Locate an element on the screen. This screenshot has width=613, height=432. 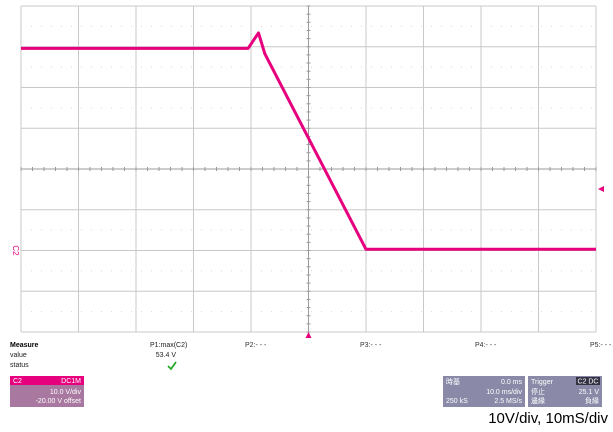
timebase-rate: 2.5 MS/s is located at coordinates (508, 401).